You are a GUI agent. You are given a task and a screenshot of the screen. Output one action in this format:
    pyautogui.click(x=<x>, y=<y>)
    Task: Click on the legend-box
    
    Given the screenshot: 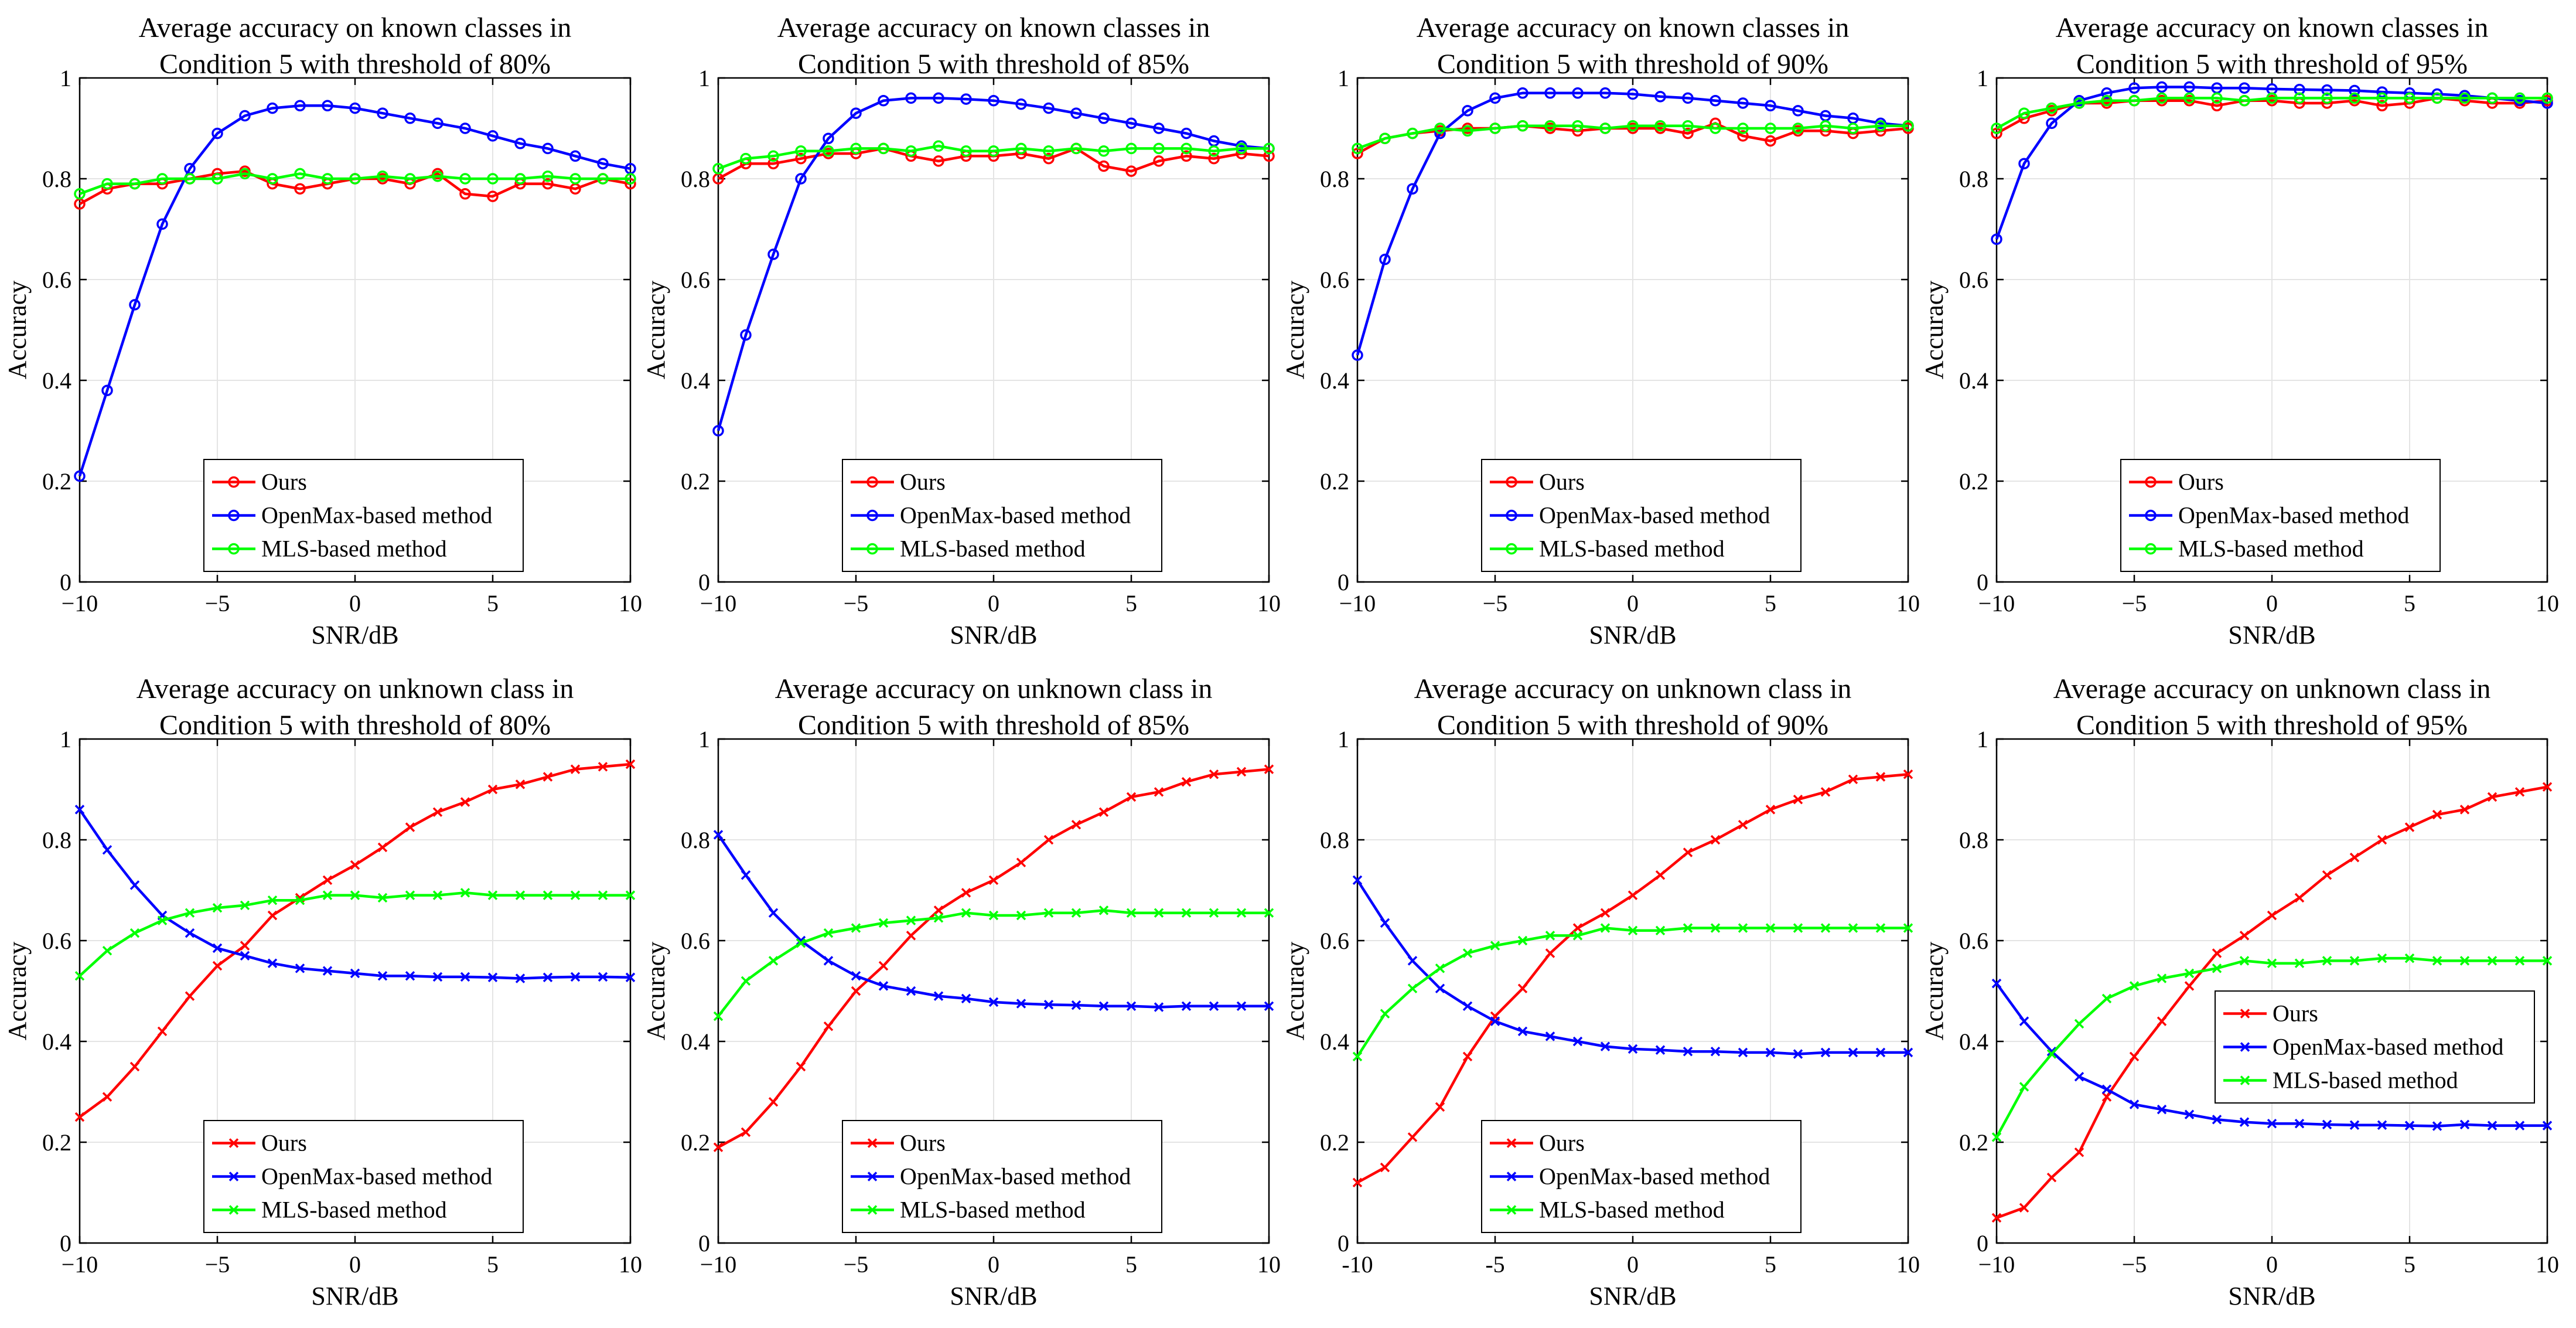 What is the action you would take?
    pyautogui.click(x=2375, y=1047)
    